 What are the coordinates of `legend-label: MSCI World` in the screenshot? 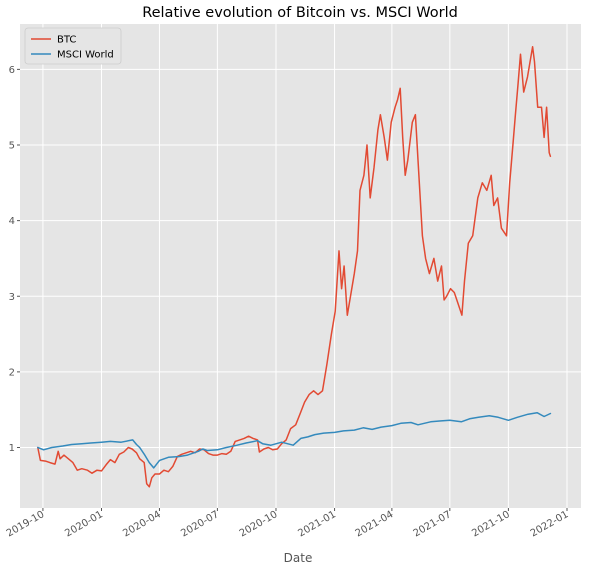 It's located at (85, 55).